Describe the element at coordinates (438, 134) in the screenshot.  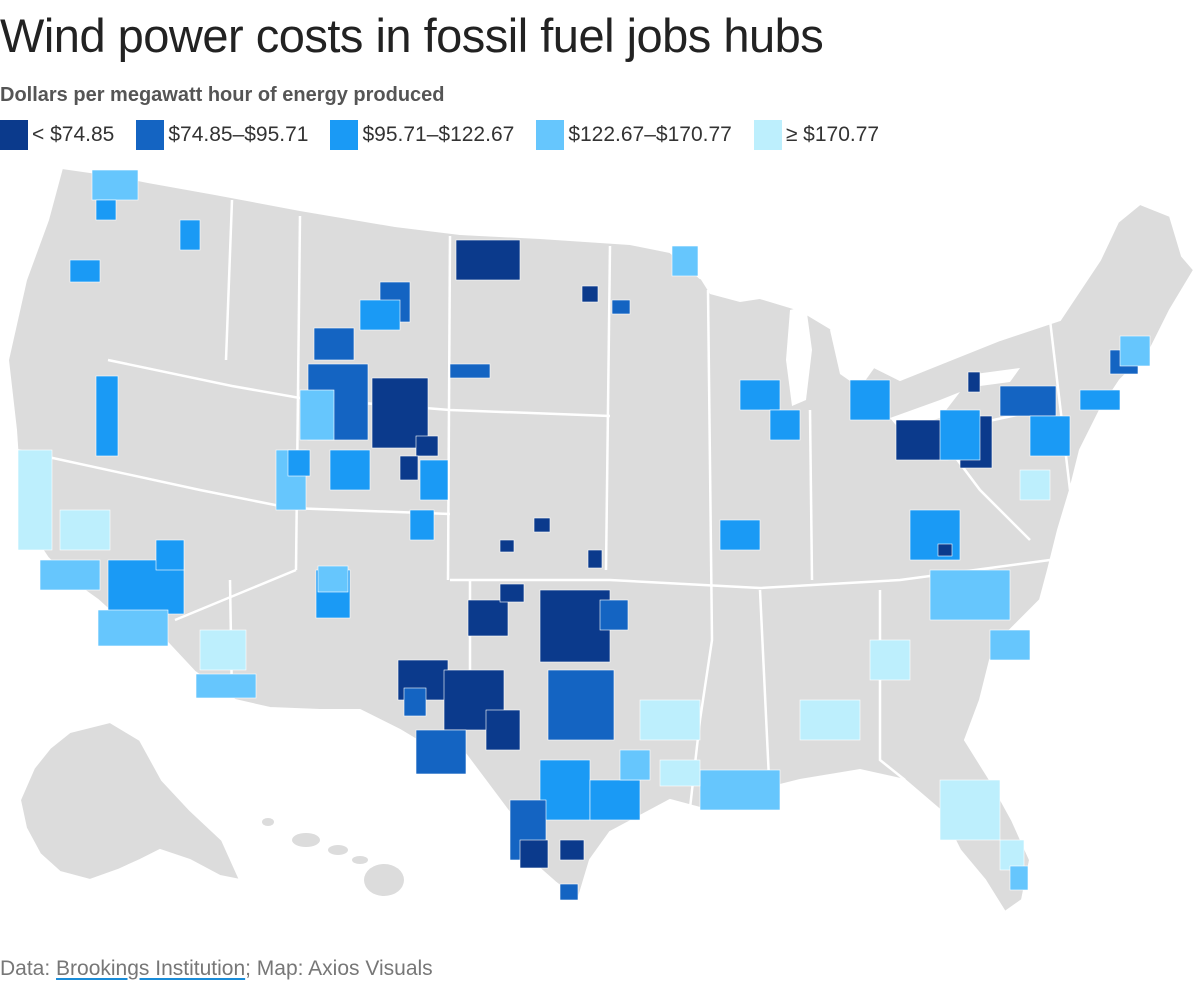
I see `legend-label: $95.71–$122.67` at that location.